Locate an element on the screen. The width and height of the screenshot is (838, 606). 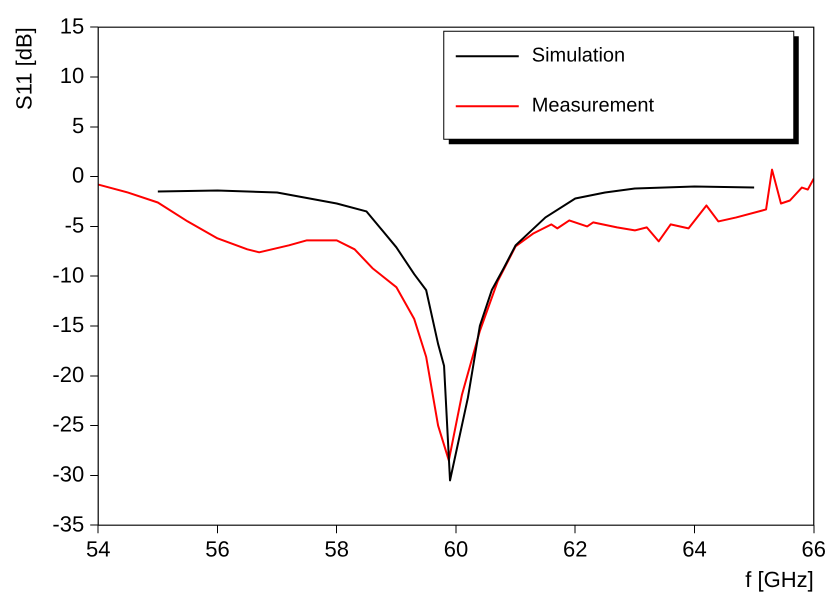
y-tick-label: -30 is located at coordinates (68, 473).